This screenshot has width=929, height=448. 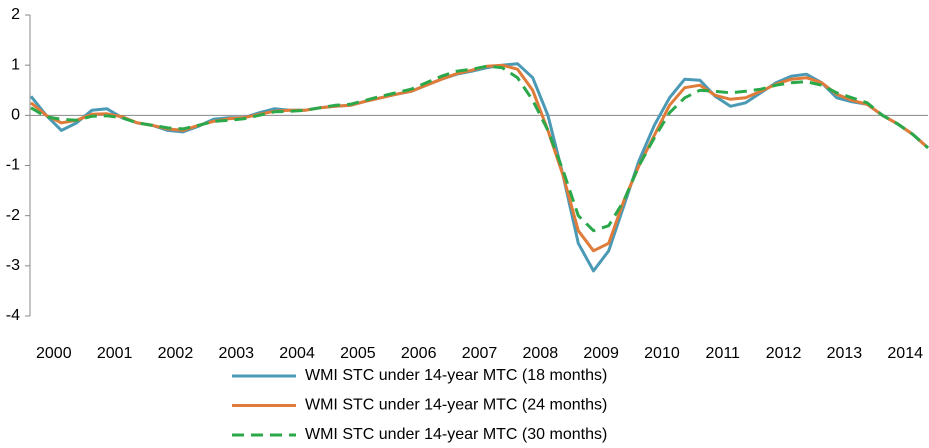 I want to click on y-tick-label: -3, so click(x=13, y=265).